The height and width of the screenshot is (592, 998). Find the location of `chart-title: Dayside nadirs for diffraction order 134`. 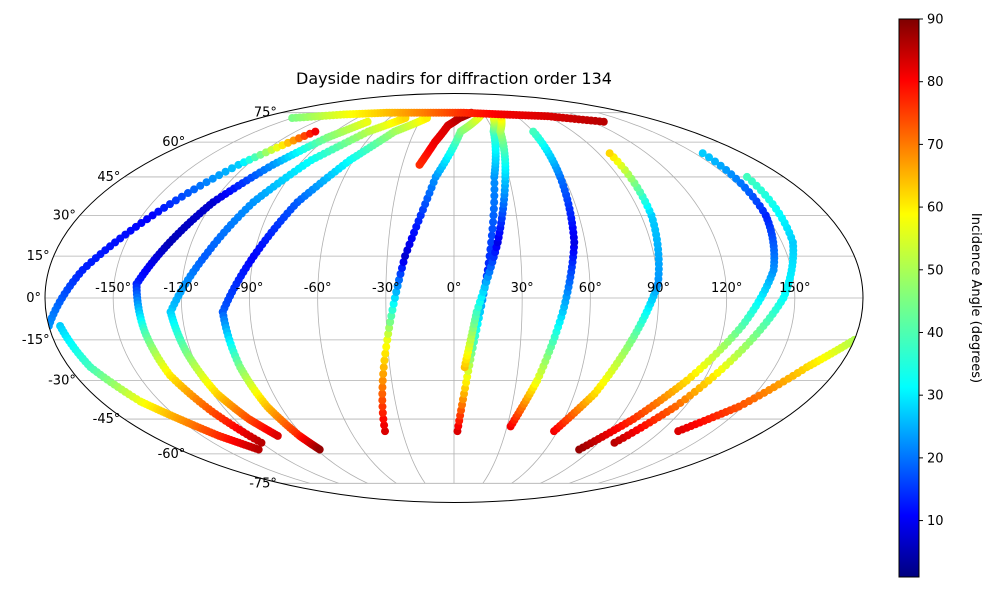

chart-title: Dayside nadirs for diffraction order 134 is located at coordinates (454, 78).